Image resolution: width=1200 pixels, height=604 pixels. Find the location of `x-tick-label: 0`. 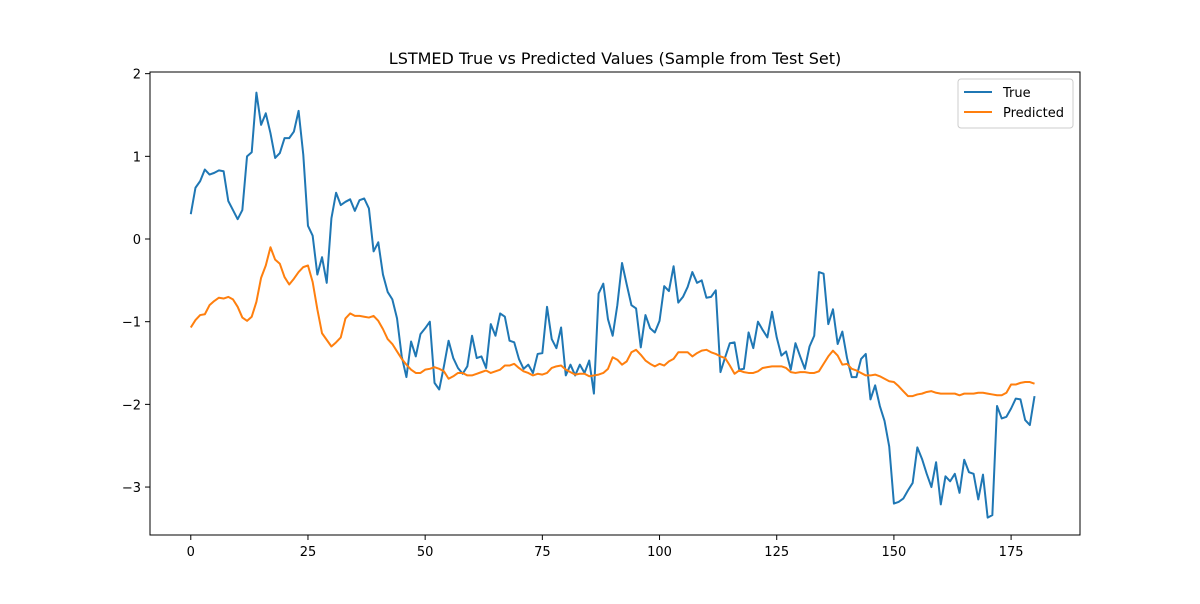

x-tick-label: 0 is located at coordinates (191, 552).